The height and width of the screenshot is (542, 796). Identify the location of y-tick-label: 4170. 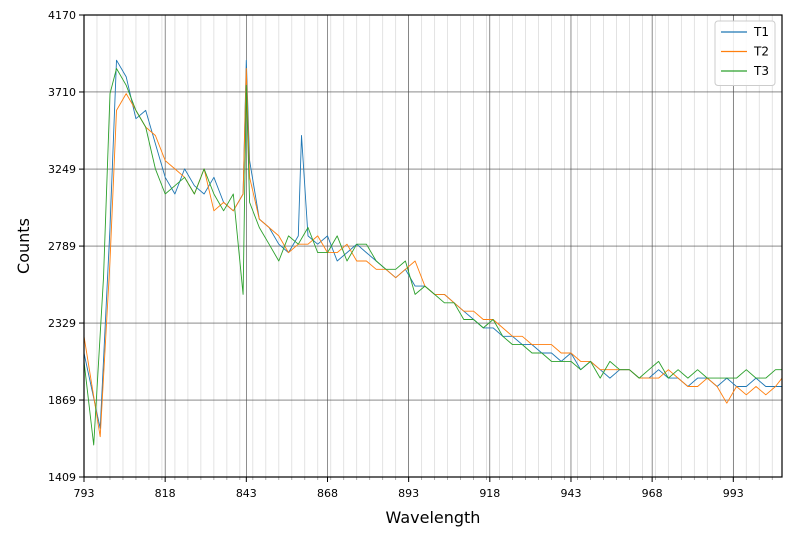
(62, 15).